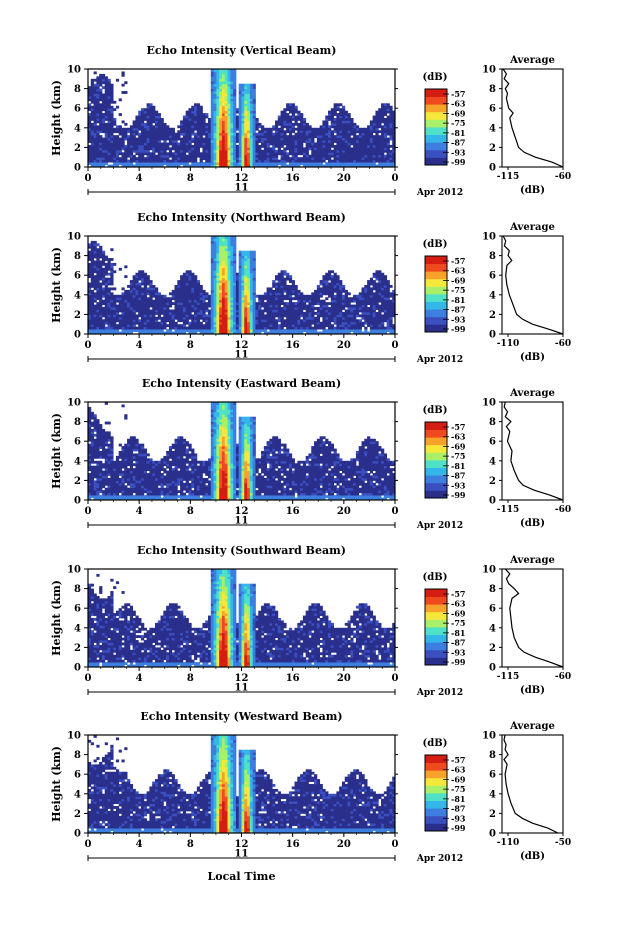 Image resolution: width=620 pixels, height=929 pixels. Describe the element at coordinates (489, 70) in the screenshot. I see `avg-y-tick-label: 10` at that location.